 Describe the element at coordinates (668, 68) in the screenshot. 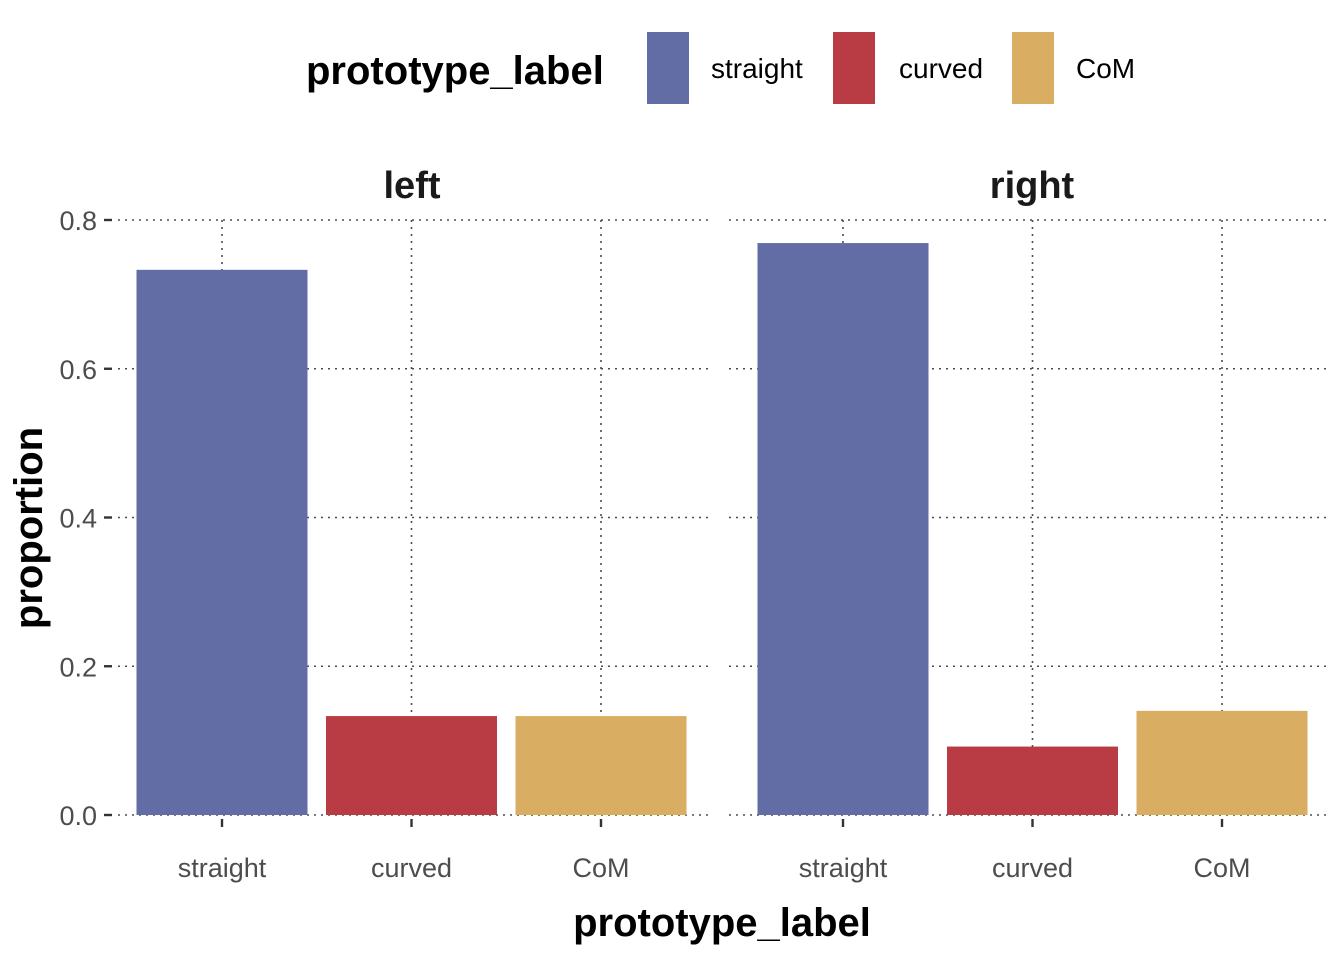

I see `legend-key-straight` at that location.